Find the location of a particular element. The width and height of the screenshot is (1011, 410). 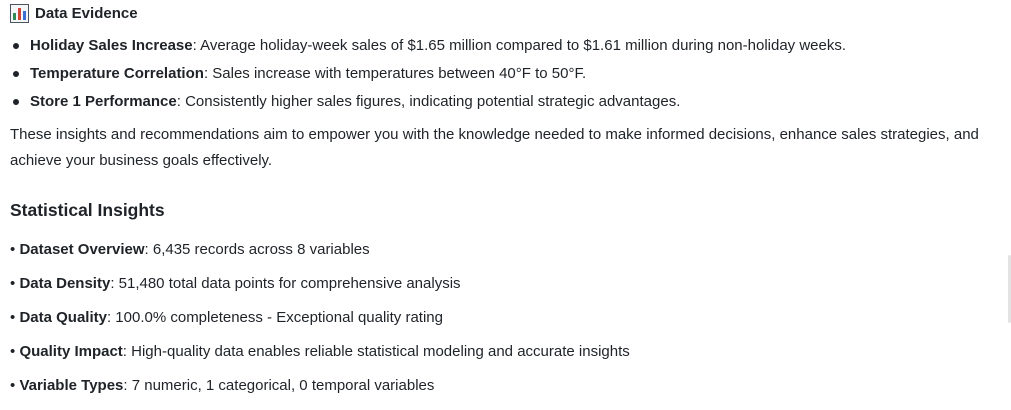

evidence-item-label: Holiday Sales Increase is located at coordinates (111, 45).